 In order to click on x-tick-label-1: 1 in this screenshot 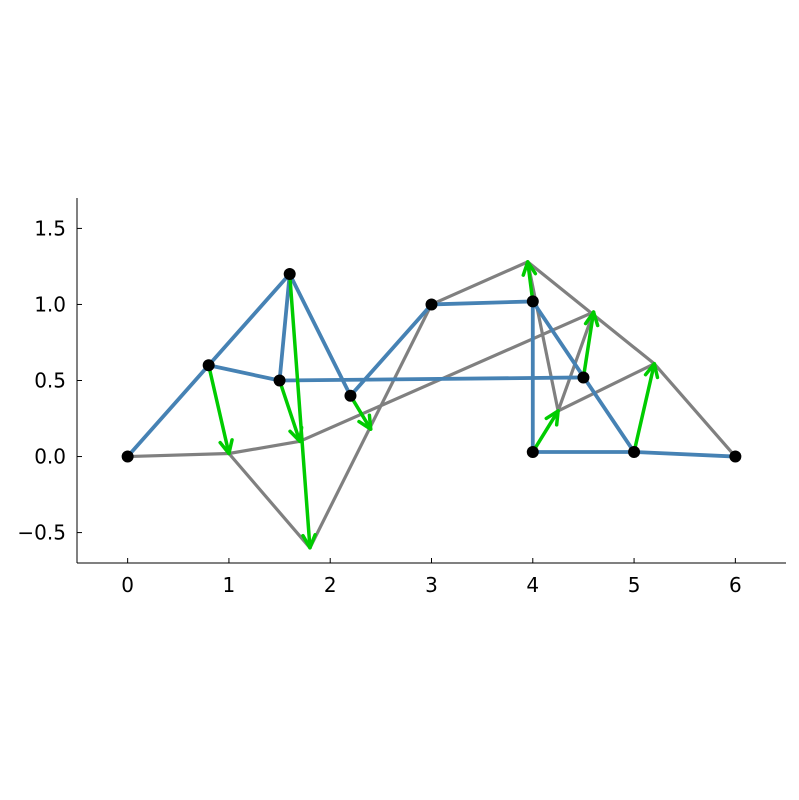, I will do `click(229, 585)`.